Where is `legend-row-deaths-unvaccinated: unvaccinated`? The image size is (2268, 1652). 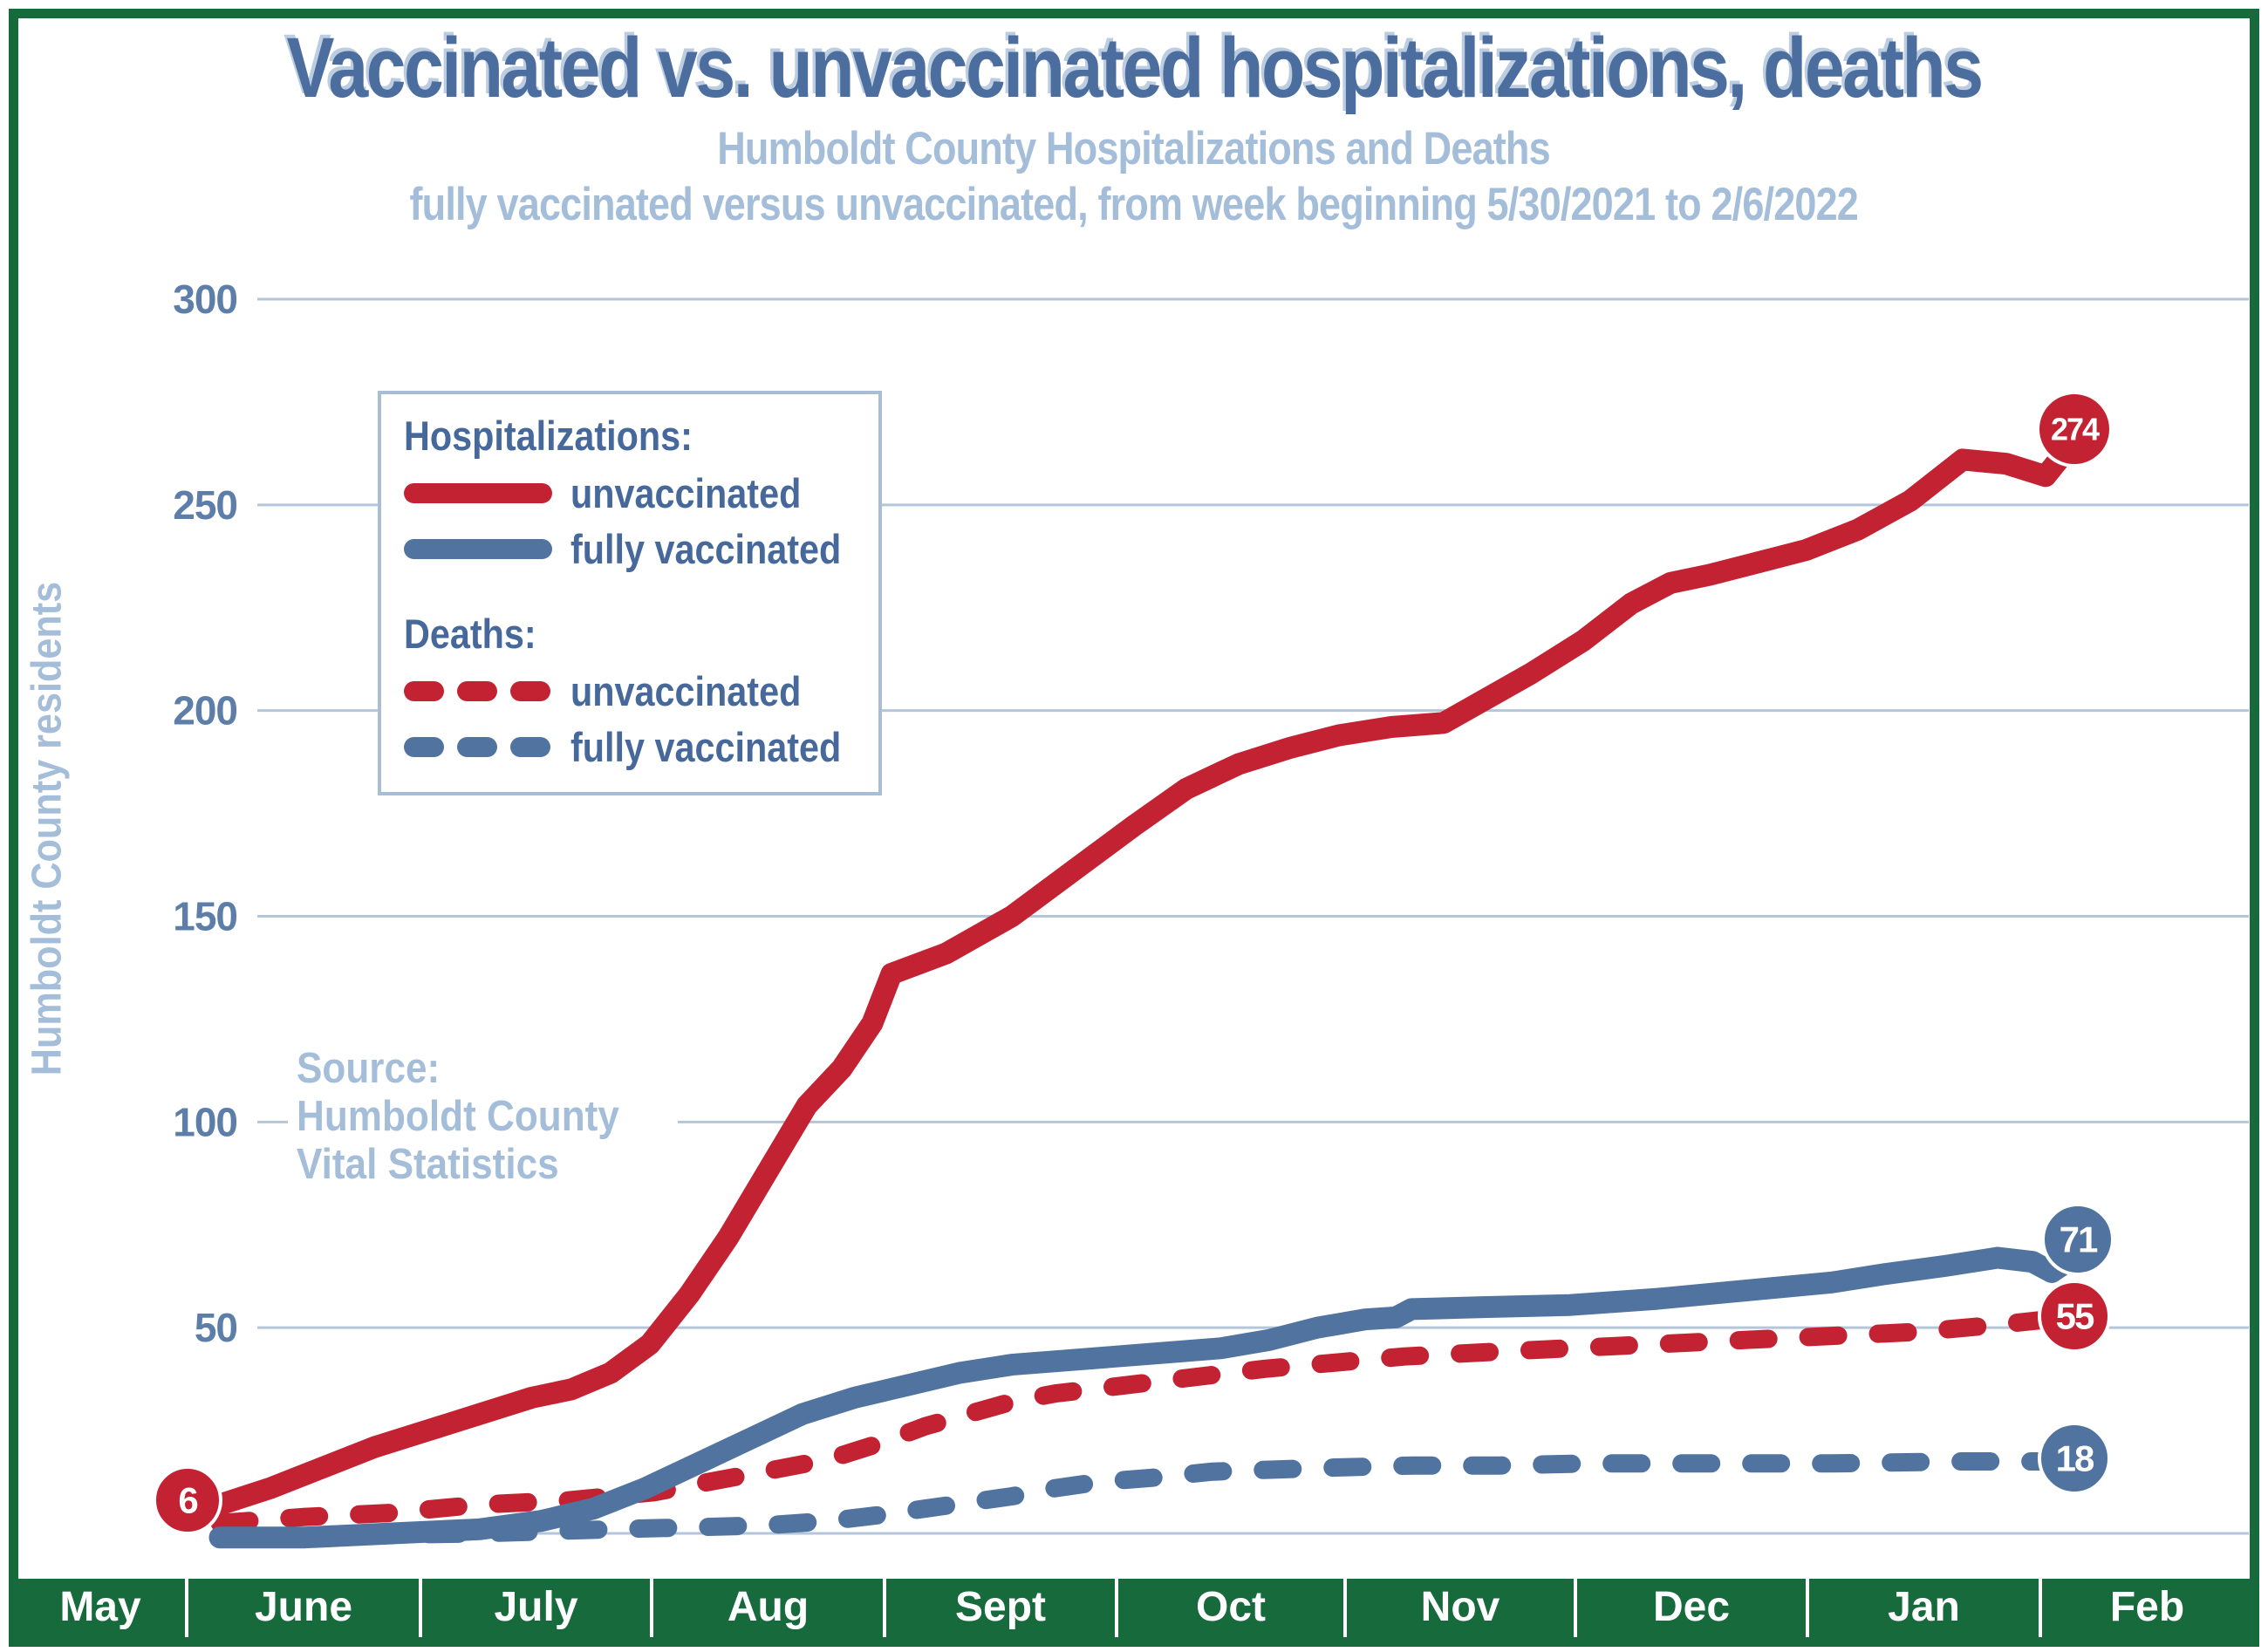 legend-row-deaths-unvaccinated: unvaccinated is located at coordinates (641, 690).